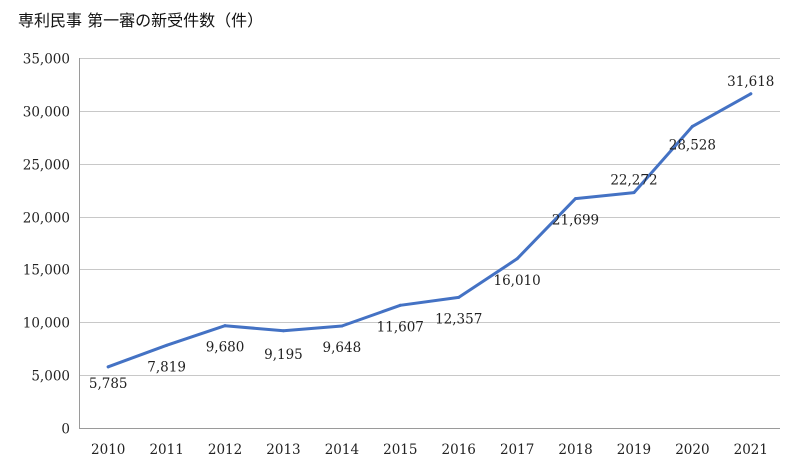 The height and width of the screenshot is (475, 800). I want to click on data-label: 9,648, so click(342, 348).